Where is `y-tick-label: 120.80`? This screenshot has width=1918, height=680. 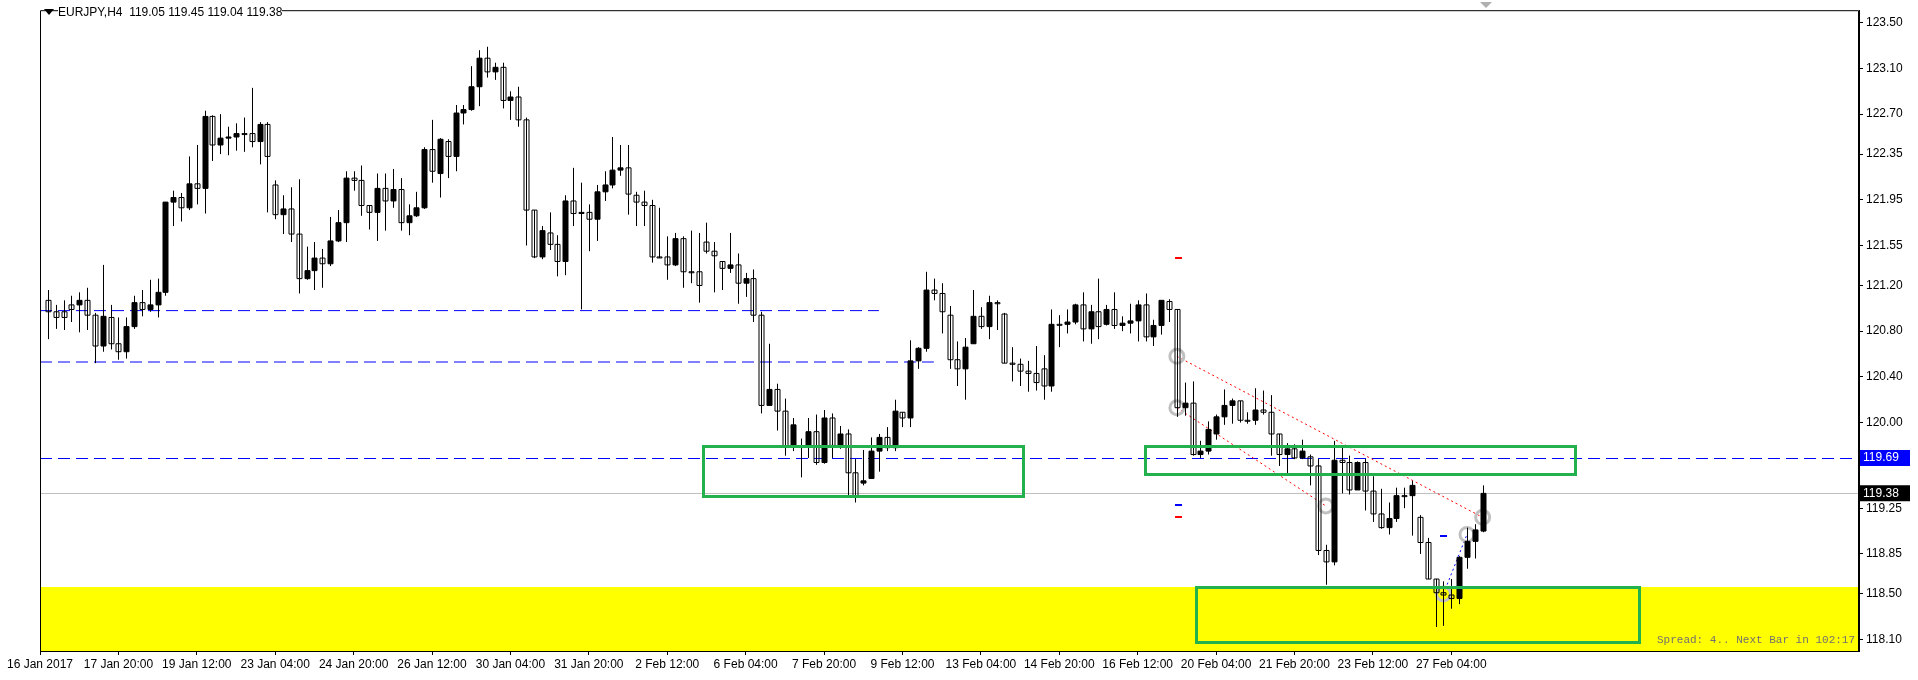 y-tick-label: 120.80 is located at coordinates (1885, 330).